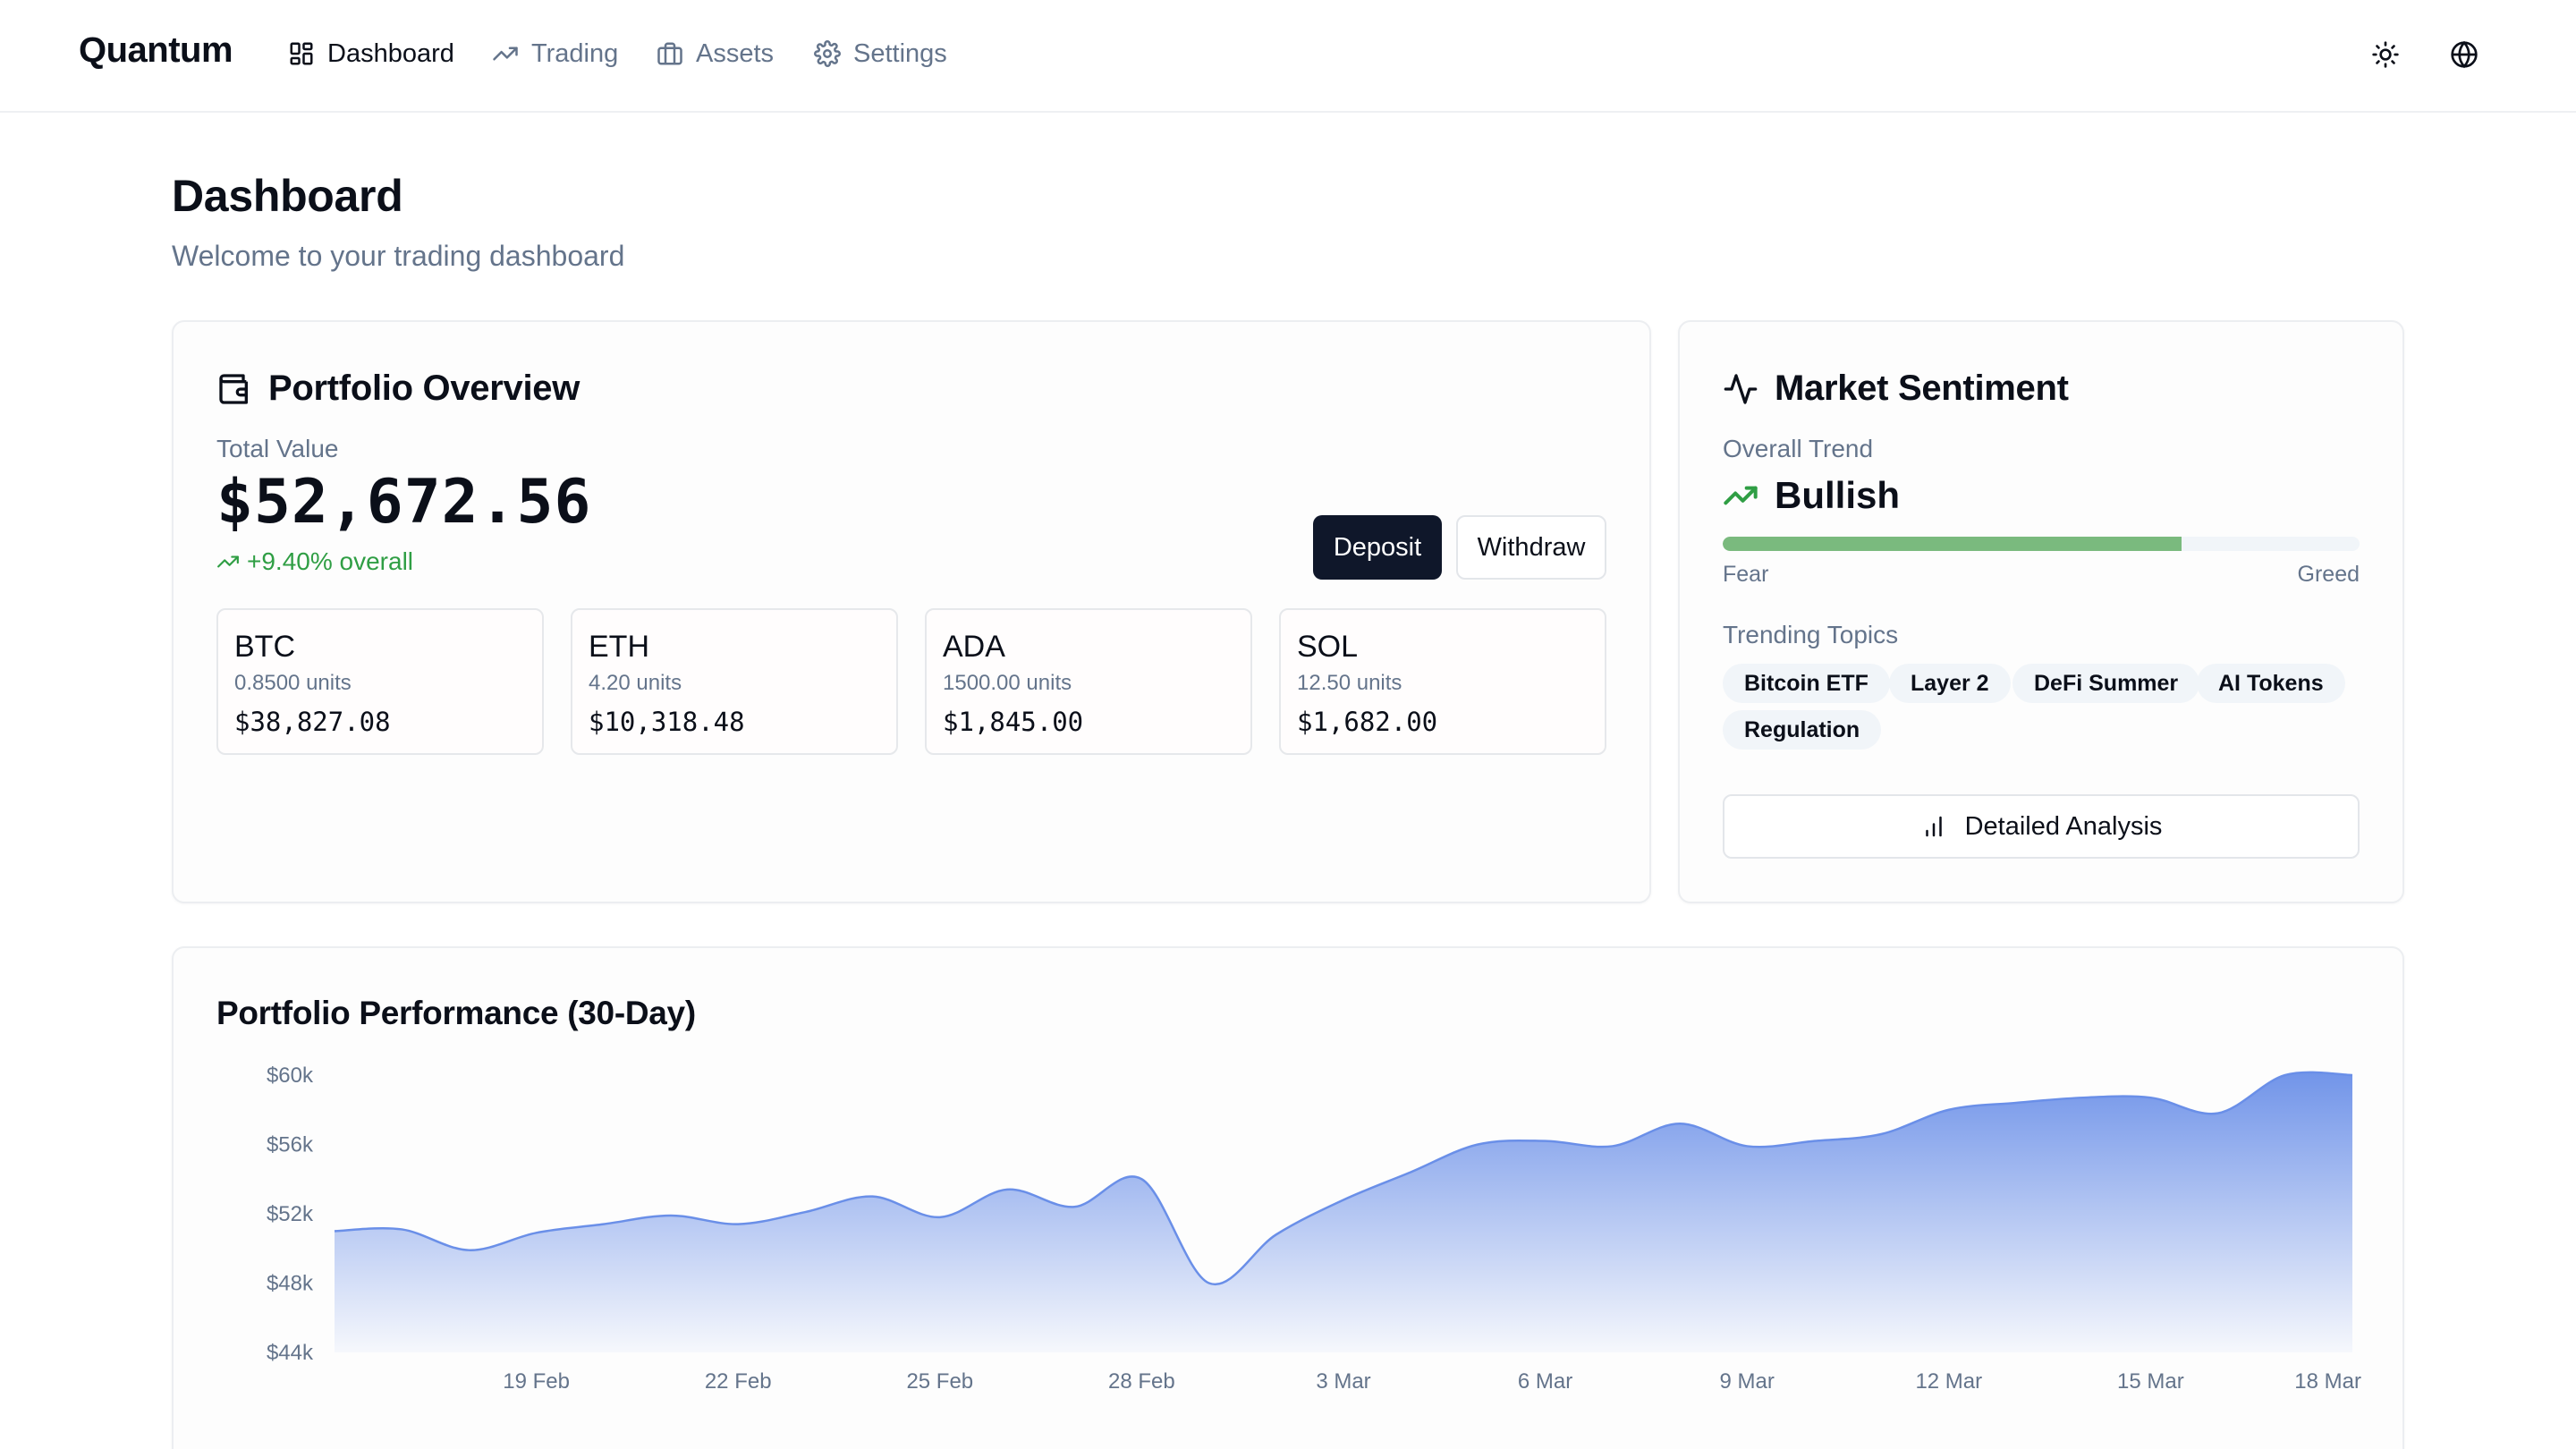 This screenshot has width=2576, height=1449. I want to click on bar-chart-icon, so click(1933, 826).